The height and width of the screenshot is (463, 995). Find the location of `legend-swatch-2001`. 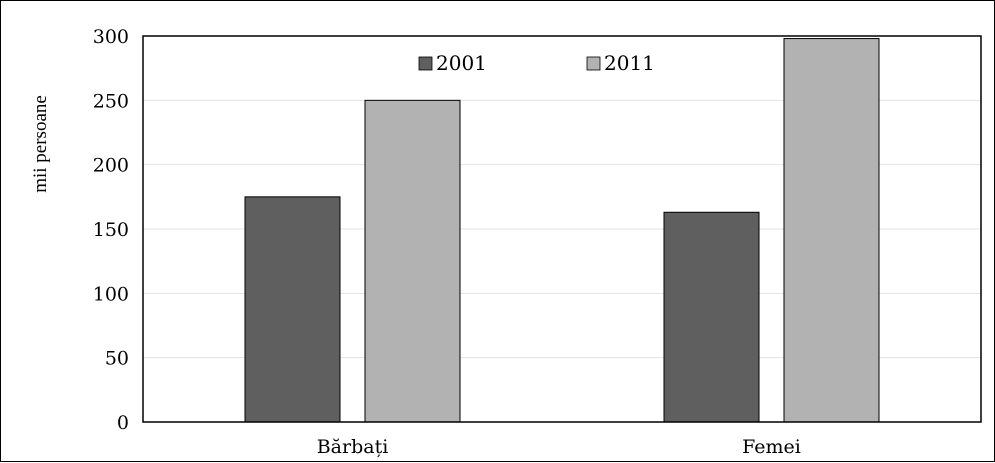

legend-swatch-2001 is located at coordinates (425, 63).